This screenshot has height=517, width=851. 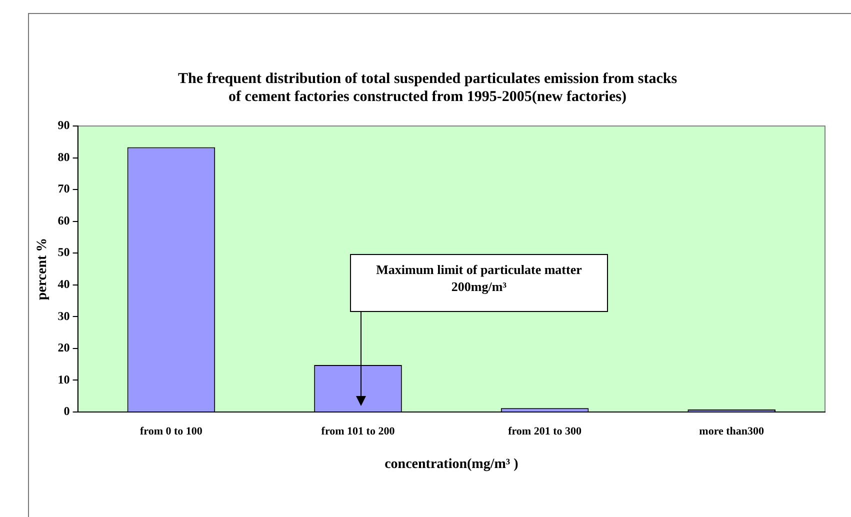 I want to click on text: The frequent distribution of total suspended particulates emission from stacks, so click(x=428, y=78).